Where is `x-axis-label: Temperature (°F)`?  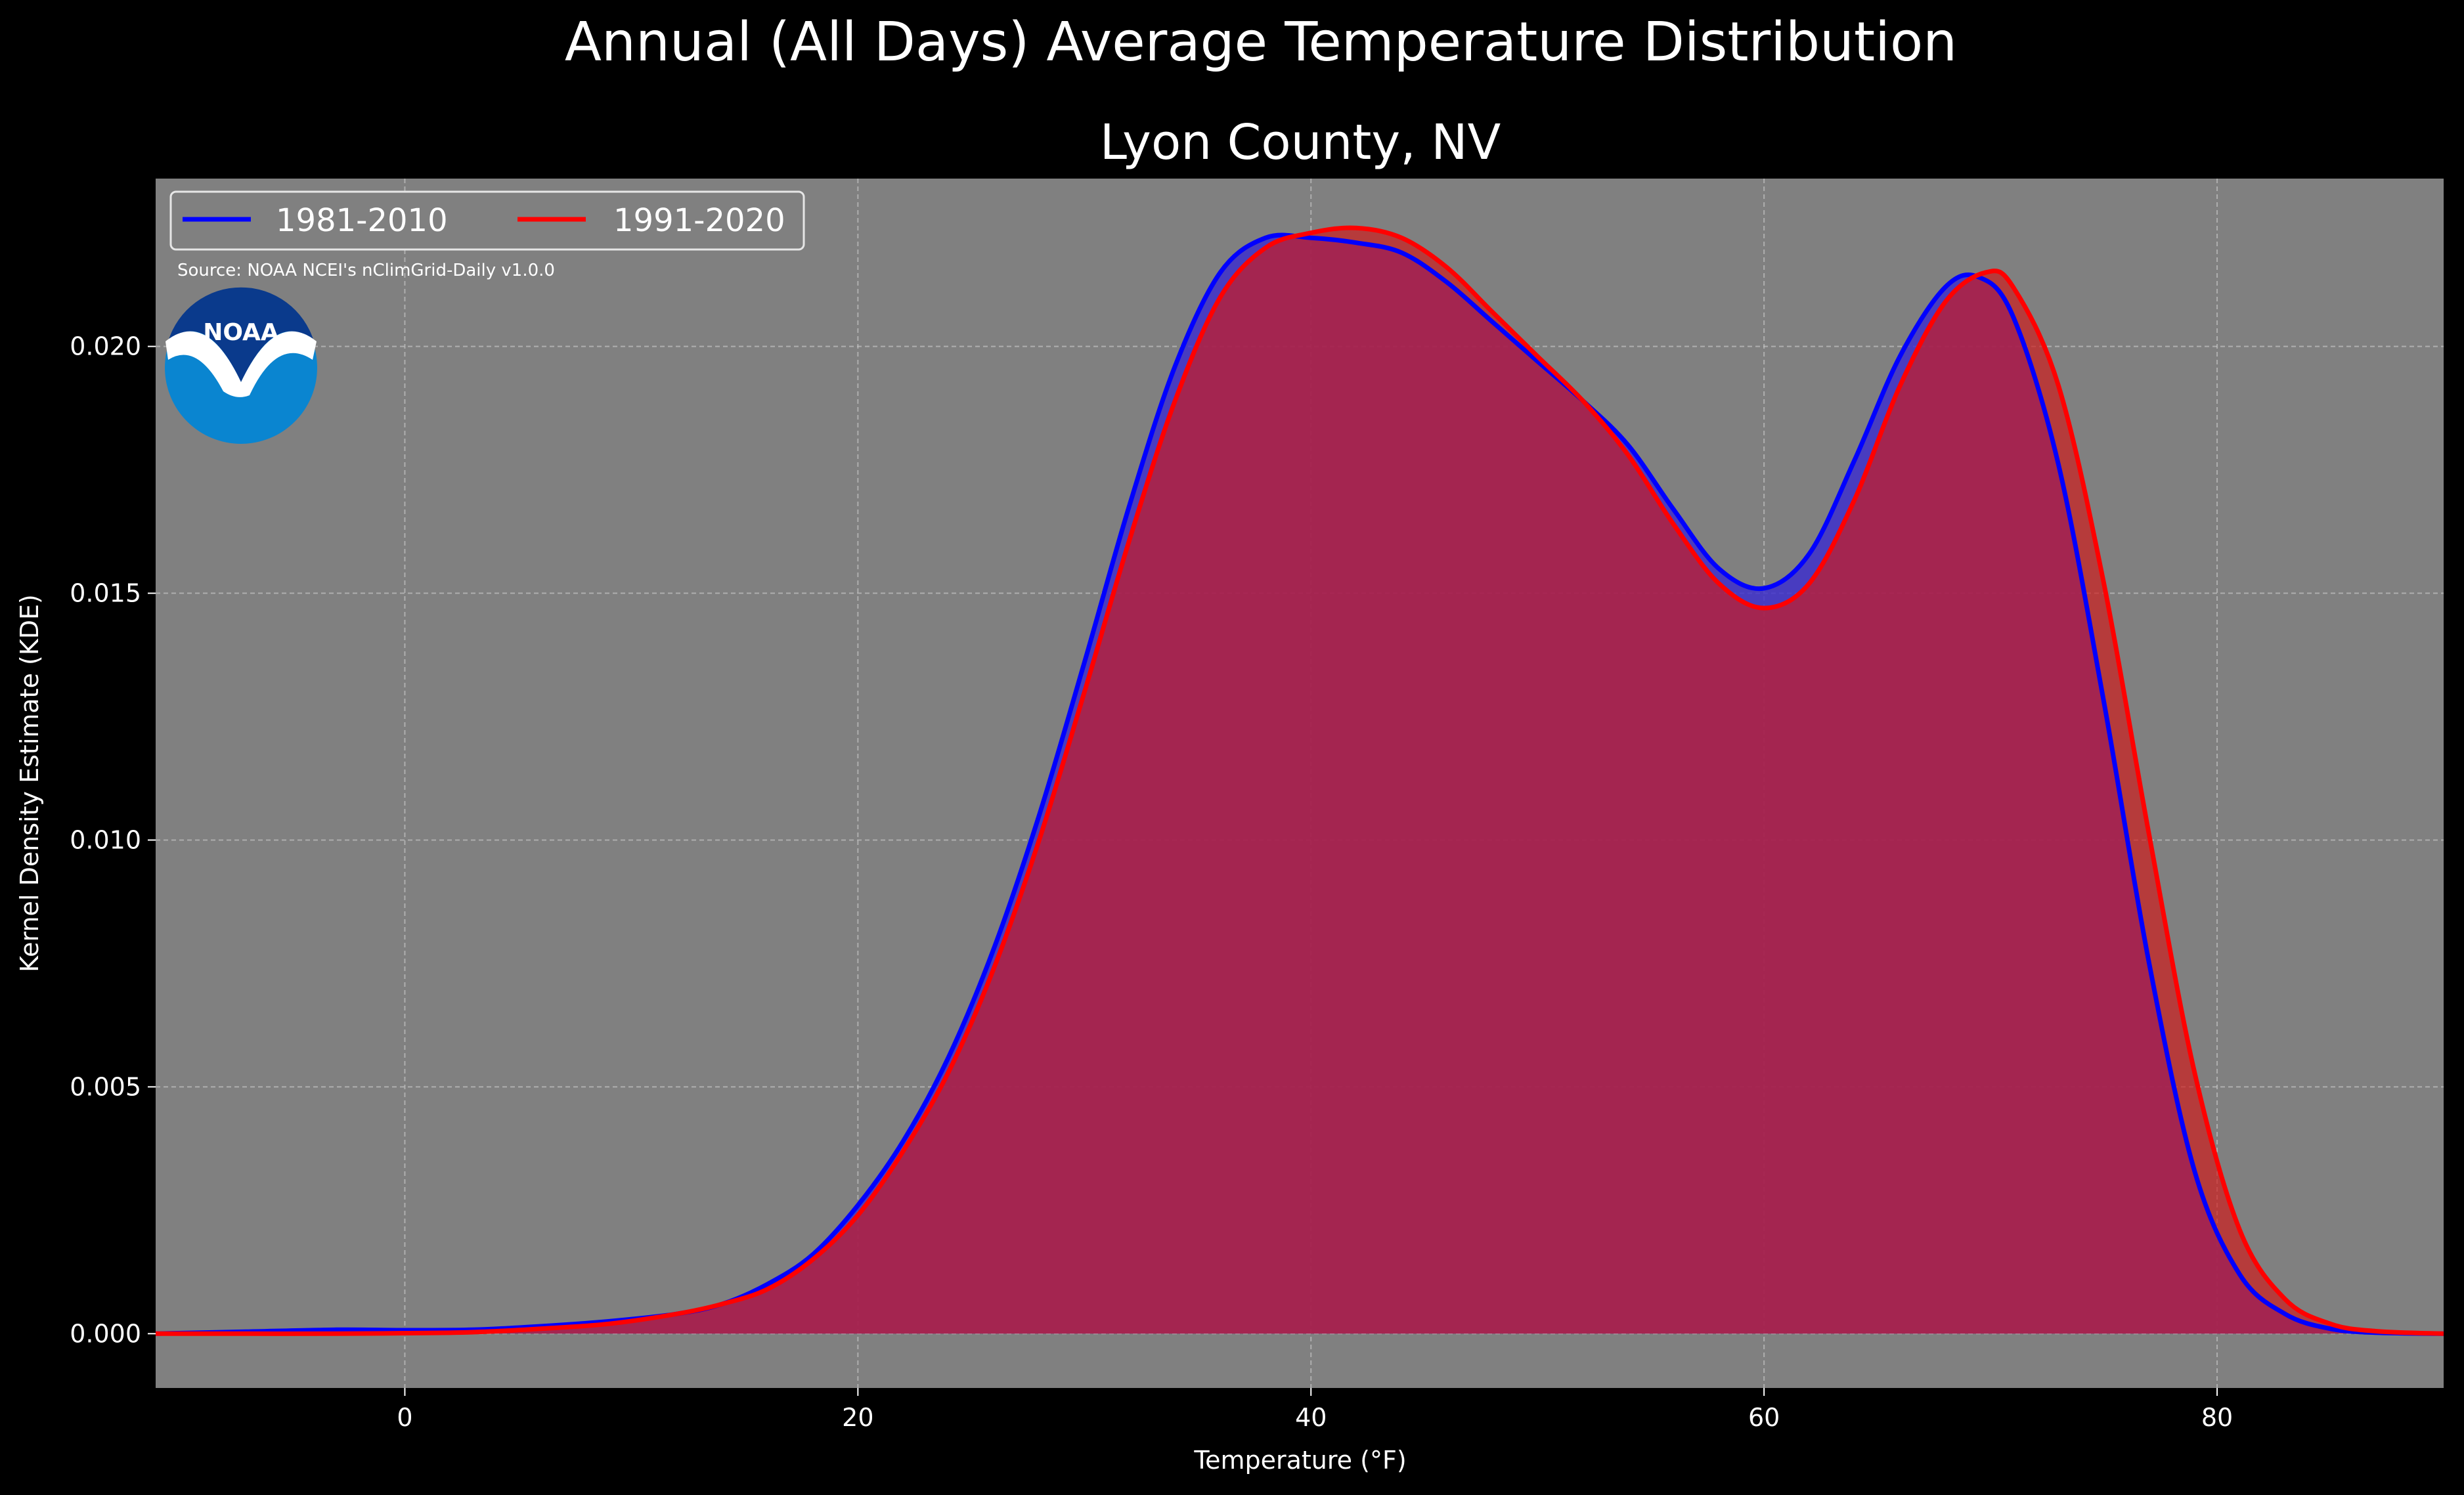
x-axis-label: Temperature (°F) is located at coordinates (1299, 1460).